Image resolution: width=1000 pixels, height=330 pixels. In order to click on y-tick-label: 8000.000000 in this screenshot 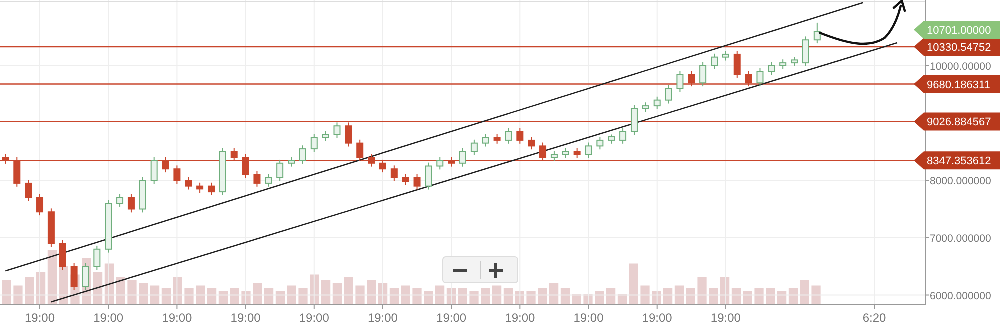, I will do `click(961, 182)`.